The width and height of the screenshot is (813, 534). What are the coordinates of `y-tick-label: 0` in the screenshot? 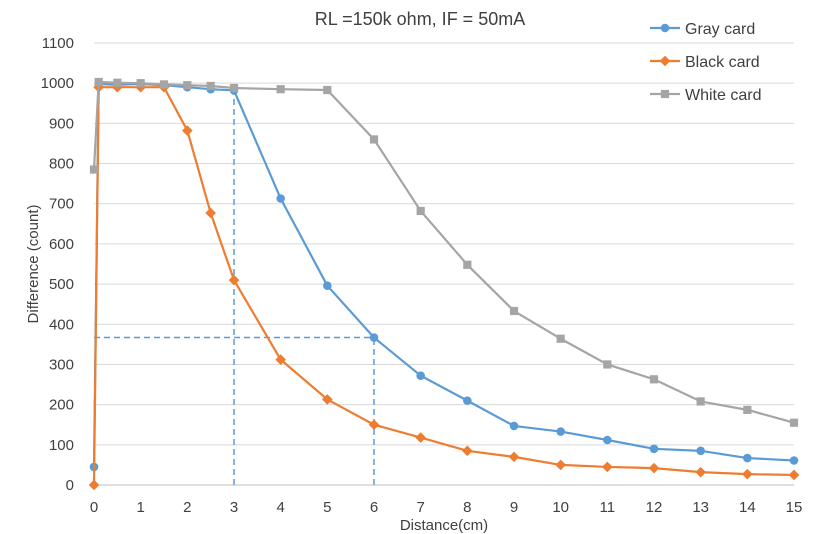 It's located at (70, 485).